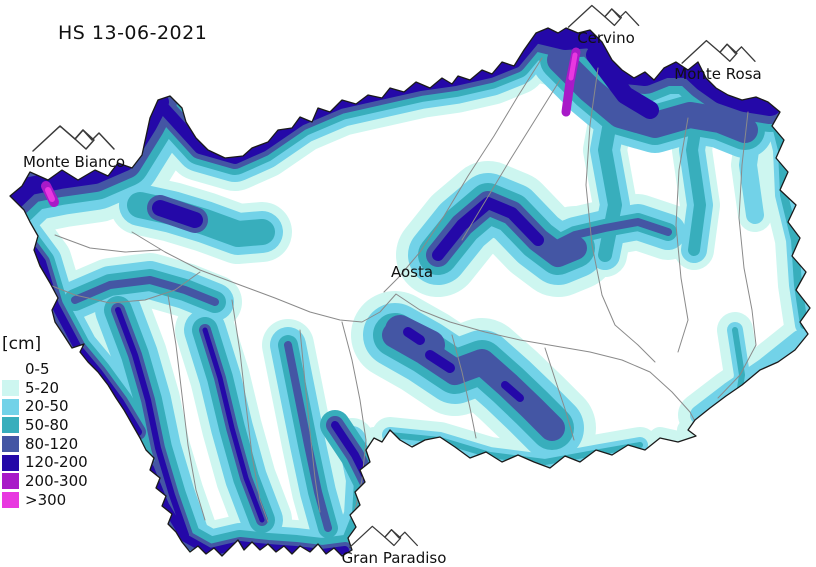 Image resolution: width=816 pixels, height=567 pixels. I want to click on cervino-label: Cervino, so click(606, 38).